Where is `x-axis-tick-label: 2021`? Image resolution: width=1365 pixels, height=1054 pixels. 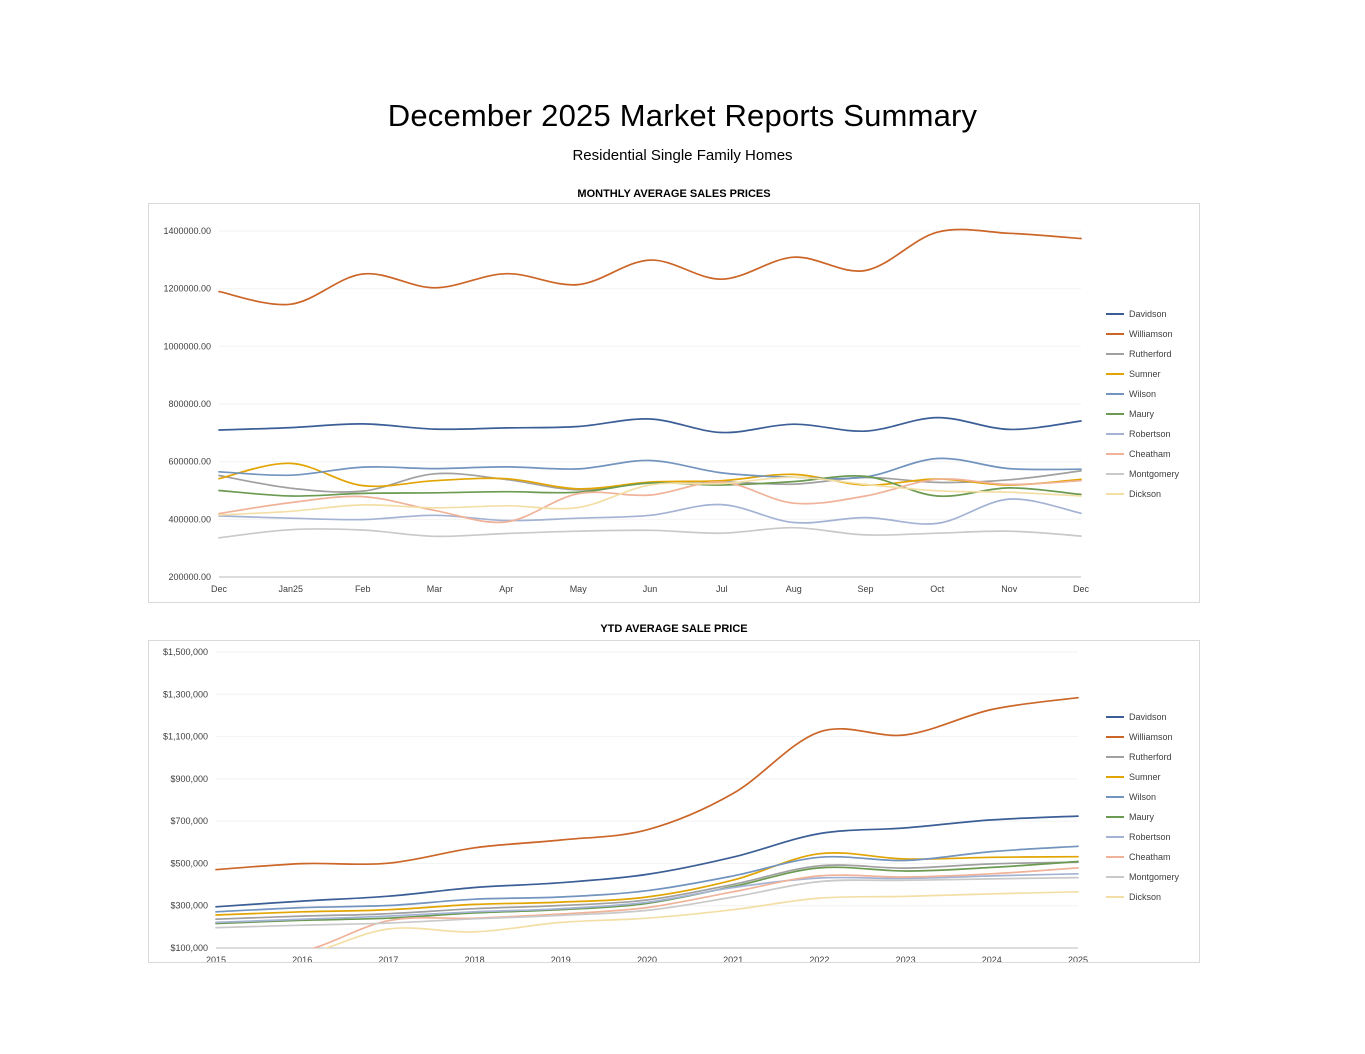 x-axis-tick-label: 2021 is located at coordinates (733, 958).